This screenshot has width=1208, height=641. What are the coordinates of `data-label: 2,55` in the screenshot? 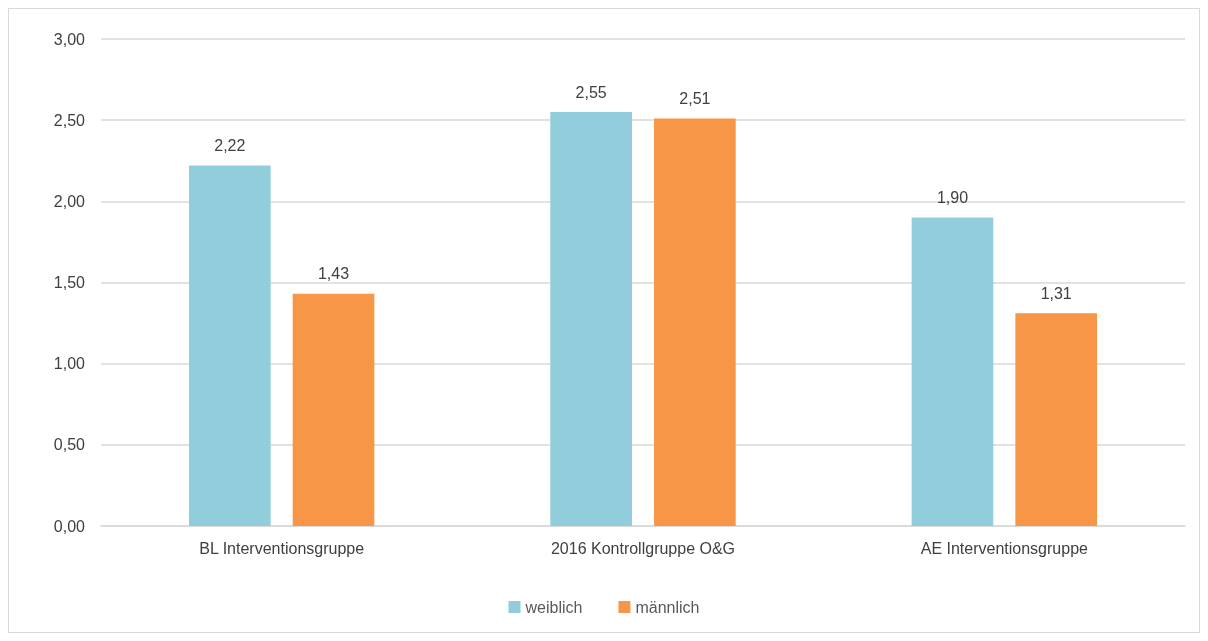 It's located at (591, 92).